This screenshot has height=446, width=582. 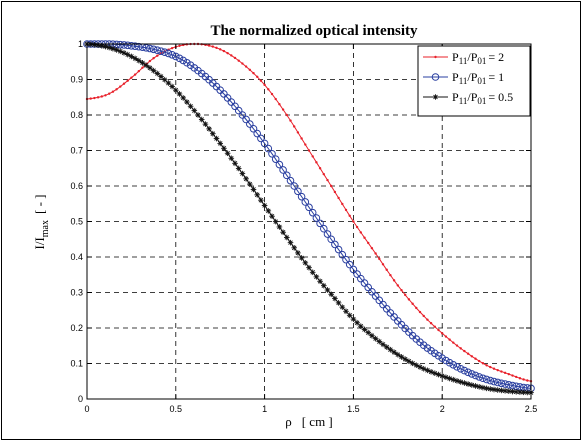 I want to click on x-tick-label: 2.5, so click(x=531, y=409).